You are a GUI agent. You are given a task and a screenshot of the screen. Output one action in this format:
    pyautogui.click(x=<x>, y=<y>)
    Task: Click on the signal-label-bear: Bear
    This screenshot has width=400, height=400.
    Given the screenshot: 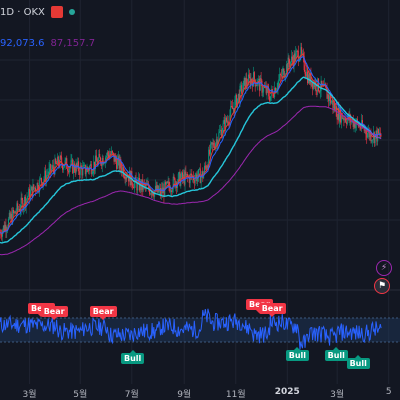 What is the action you would take?
    pyautogui.click(x=272, y=309)
    